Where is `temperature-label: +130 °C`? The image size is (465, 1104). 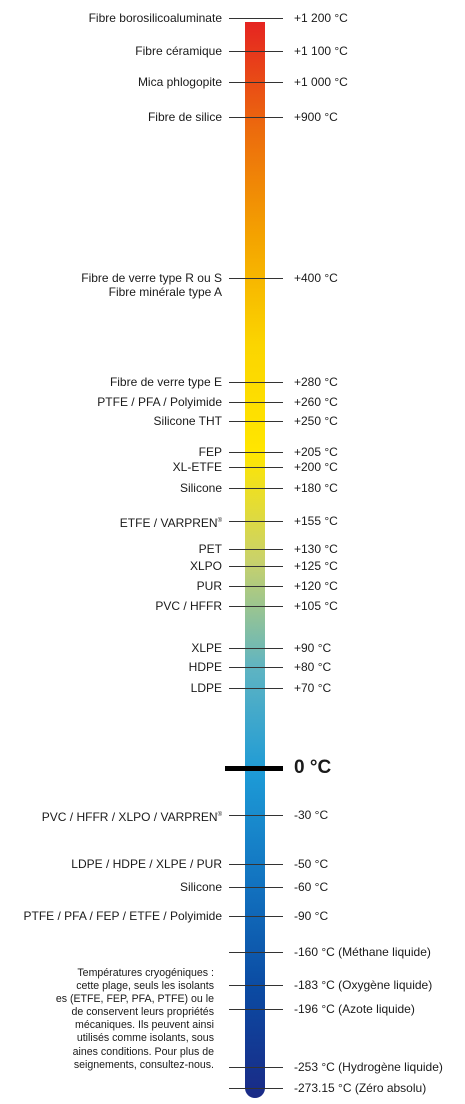
temperature-label: +130 °C is located at coordinates (316, 549).